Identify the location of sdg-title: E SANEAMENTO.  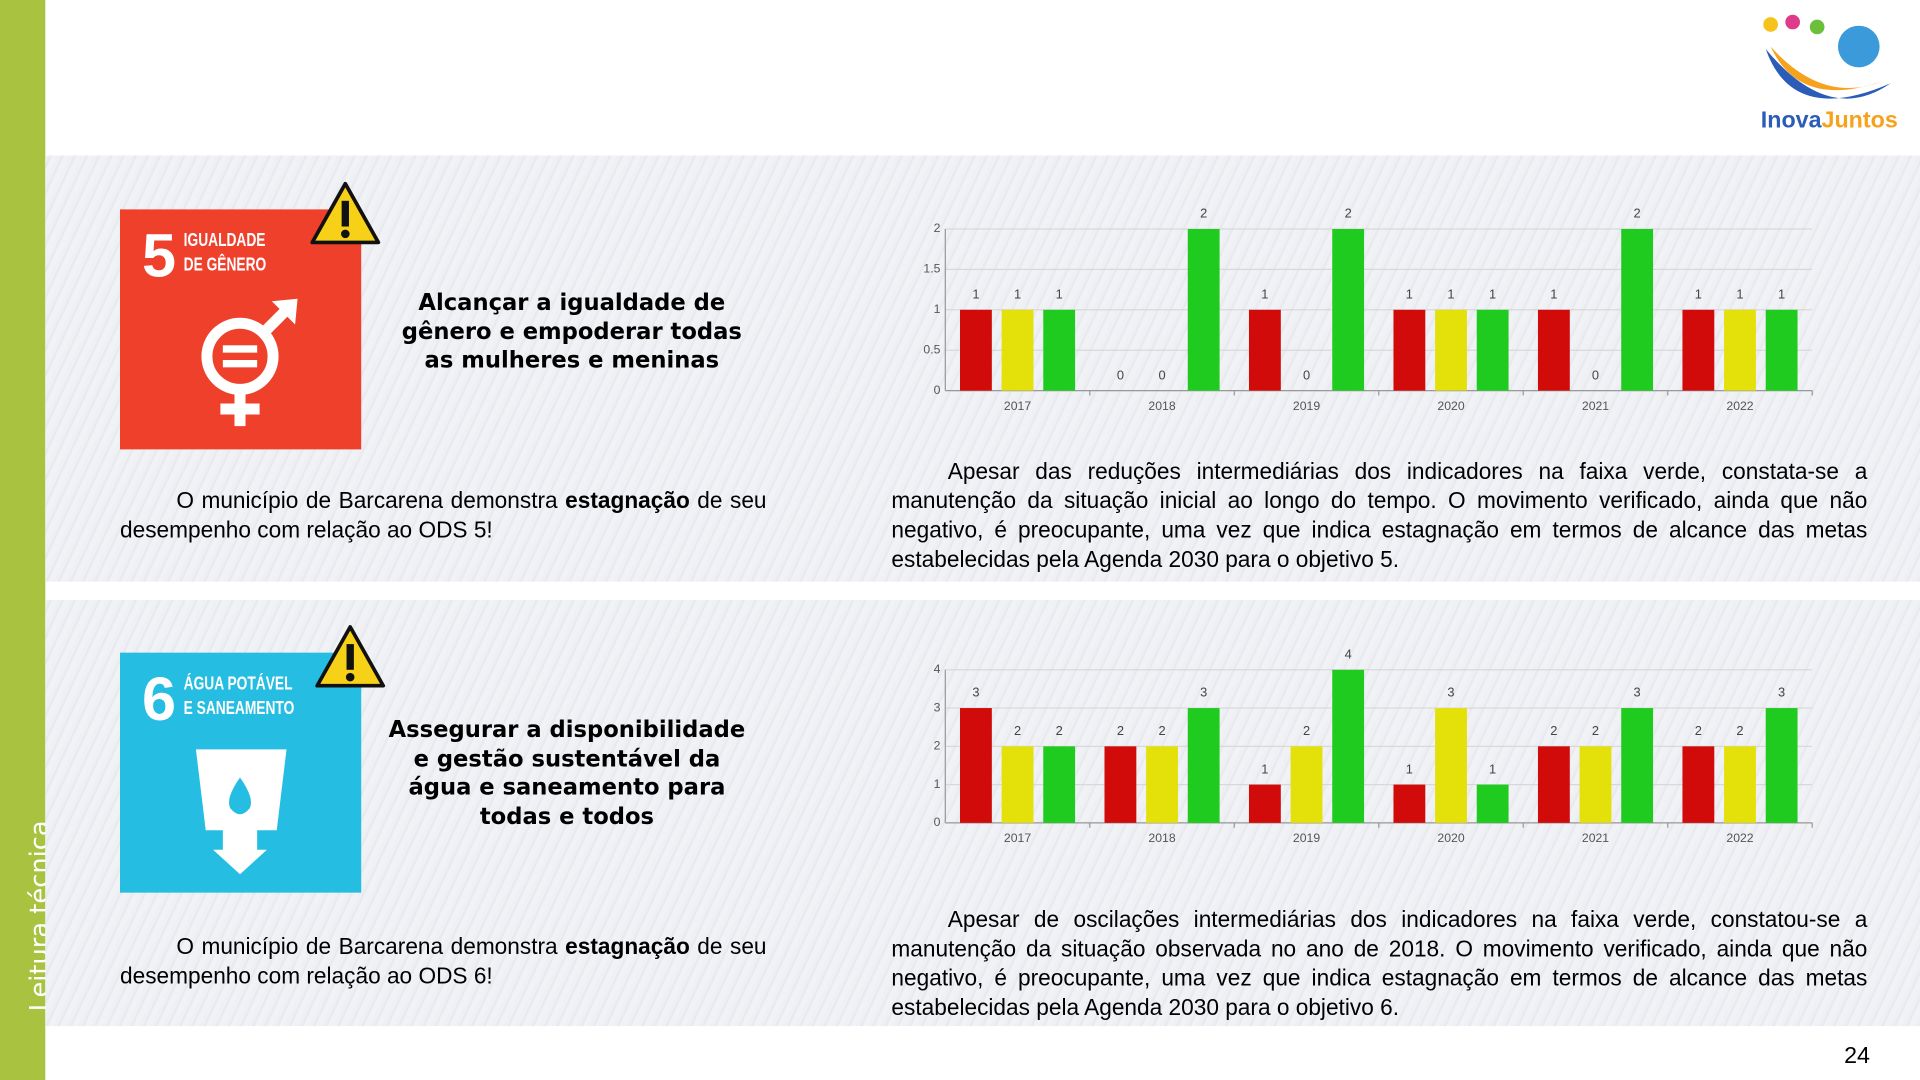
(239, 708).